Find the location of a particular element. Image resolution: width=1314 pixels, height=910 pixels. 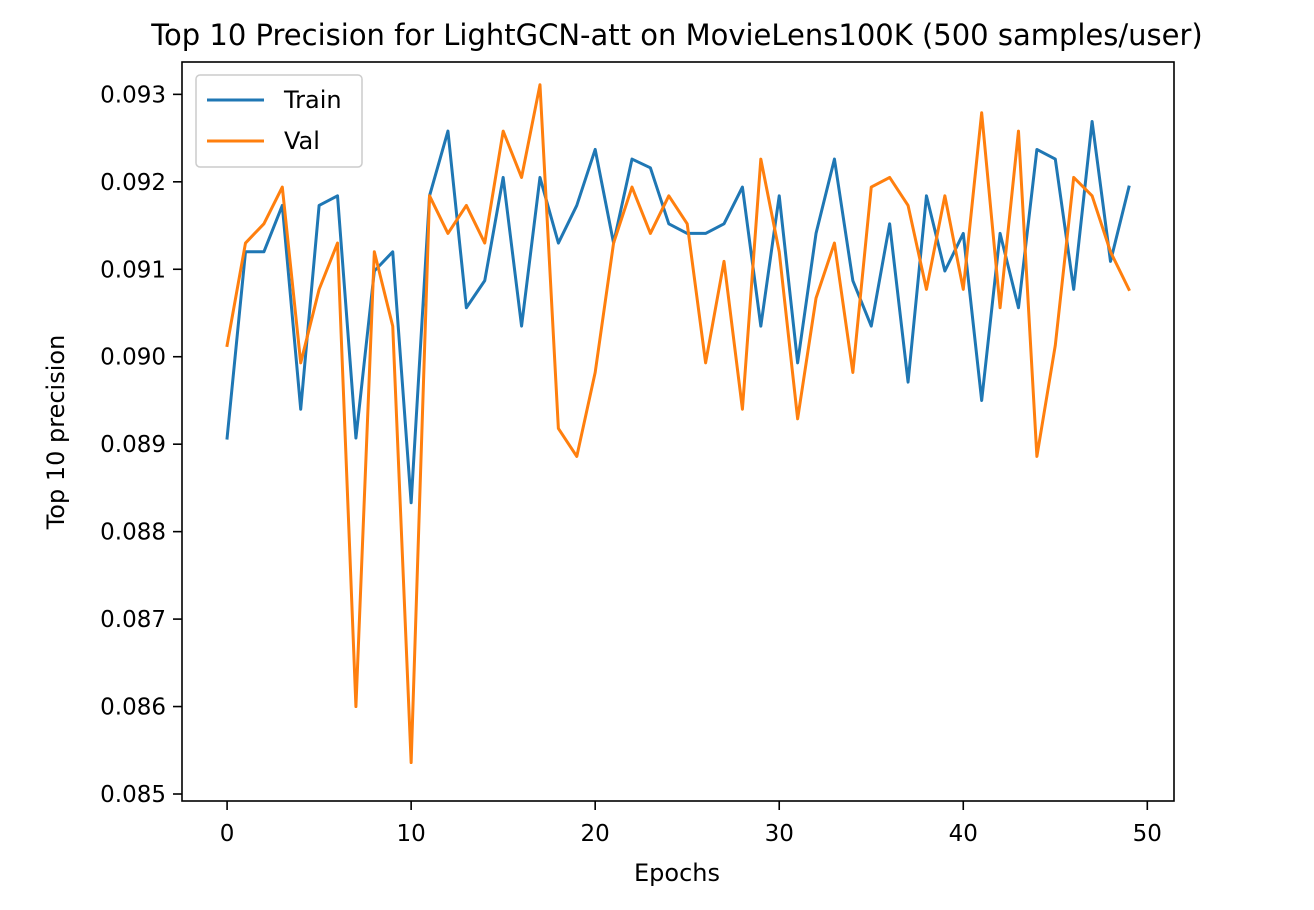

y-tick-label: 0.087 is located at coordinates (133, 620).